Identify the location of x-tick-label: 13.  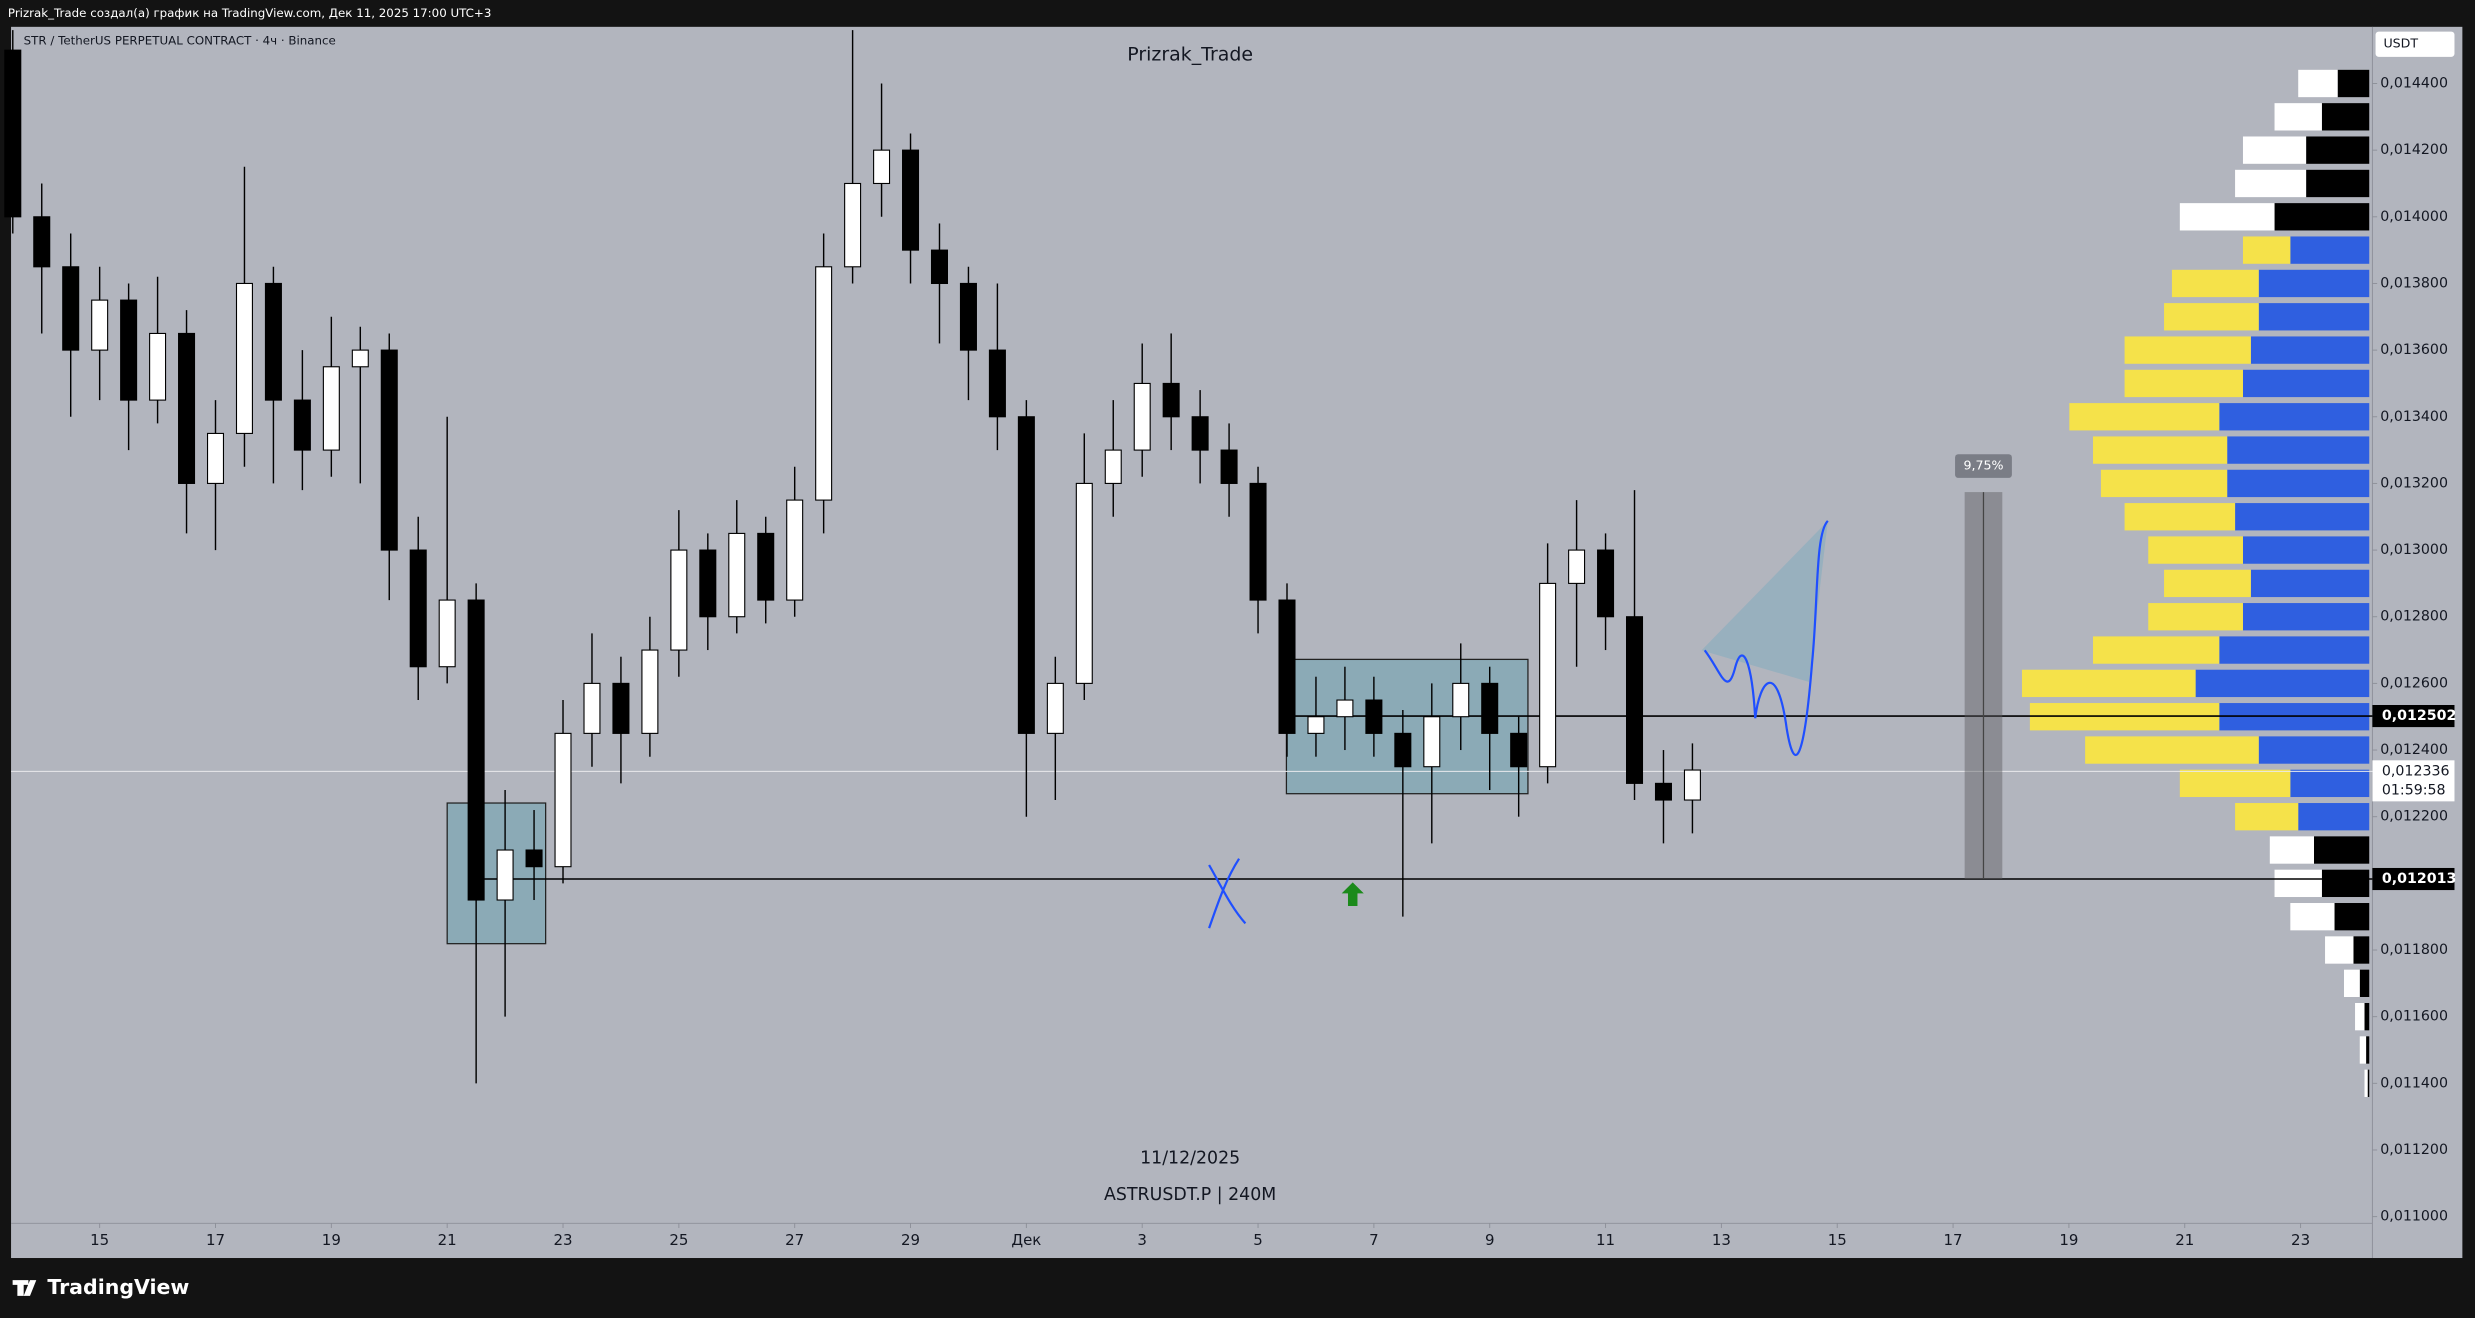
(1721, 1240).